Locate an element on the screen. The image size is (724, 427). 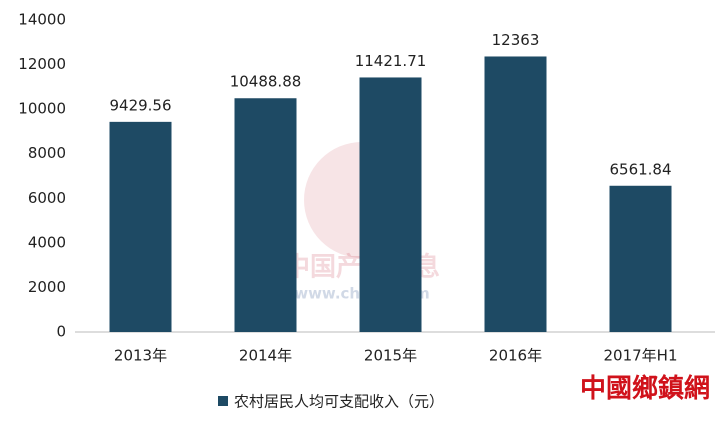
y-tick-label: 12000 is located at coordinates (42, 64).